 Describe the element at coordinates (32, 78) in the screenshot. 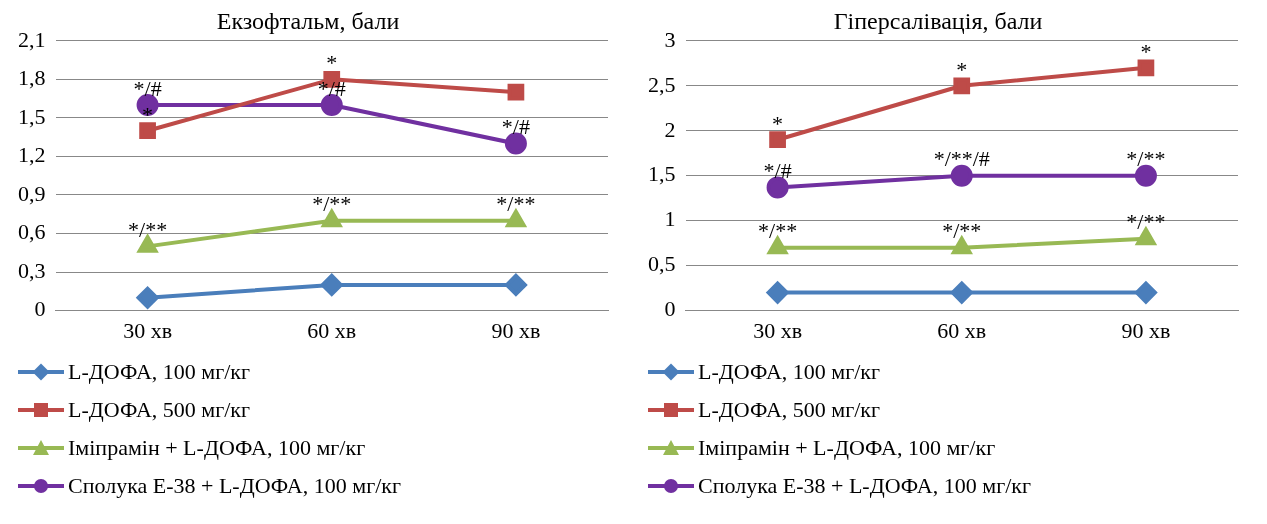

I see `y-tick-label: 1,8` at that location.